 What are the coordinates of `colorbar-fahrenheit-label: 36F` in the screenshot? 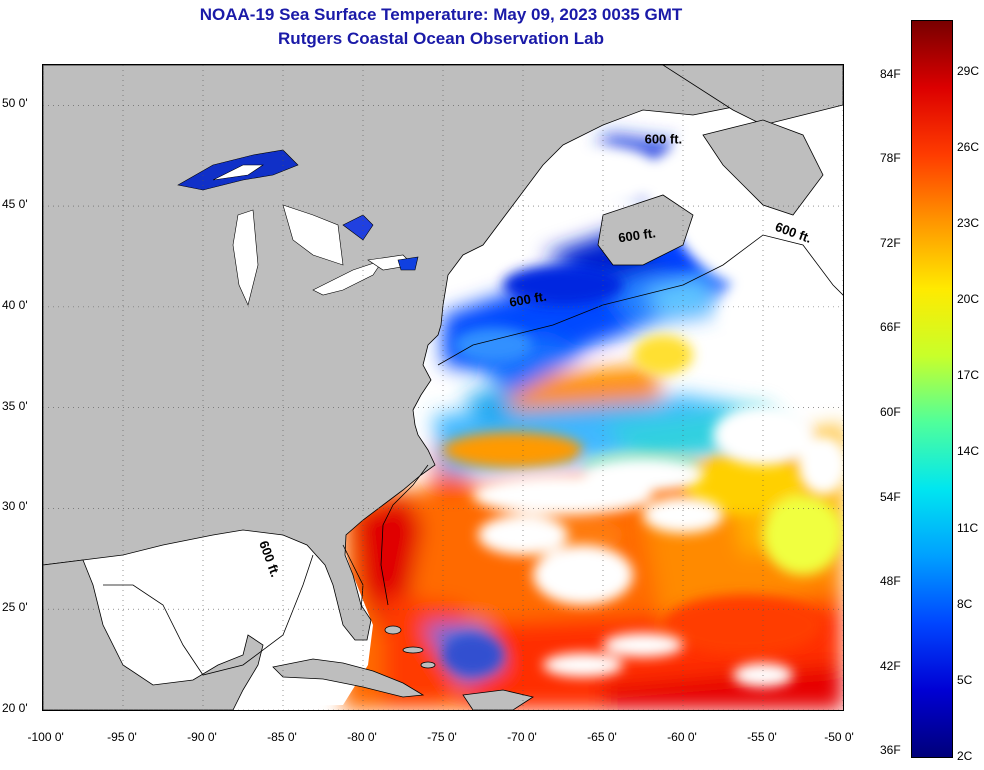 It's located at (890, 750).